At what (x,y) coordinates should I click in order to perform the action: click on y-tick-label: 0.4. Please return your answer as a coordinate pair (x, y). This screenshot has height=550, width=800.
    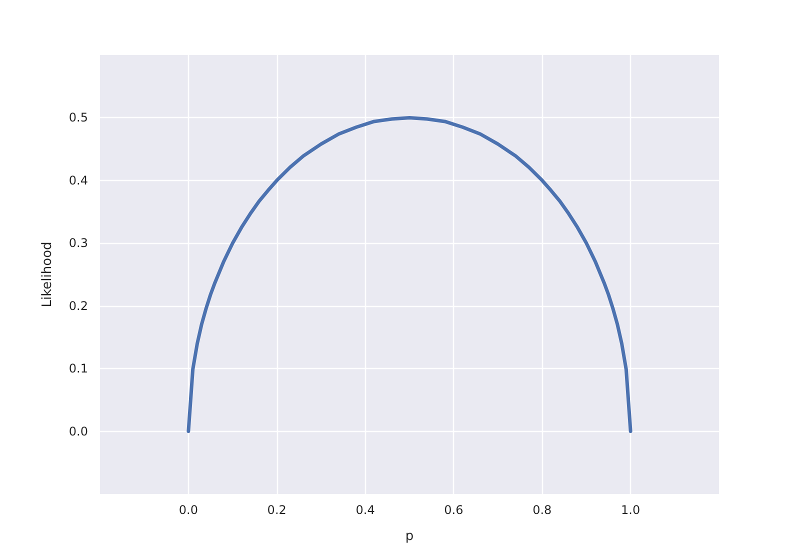
    Looking at the image, I should click on (78, 180).